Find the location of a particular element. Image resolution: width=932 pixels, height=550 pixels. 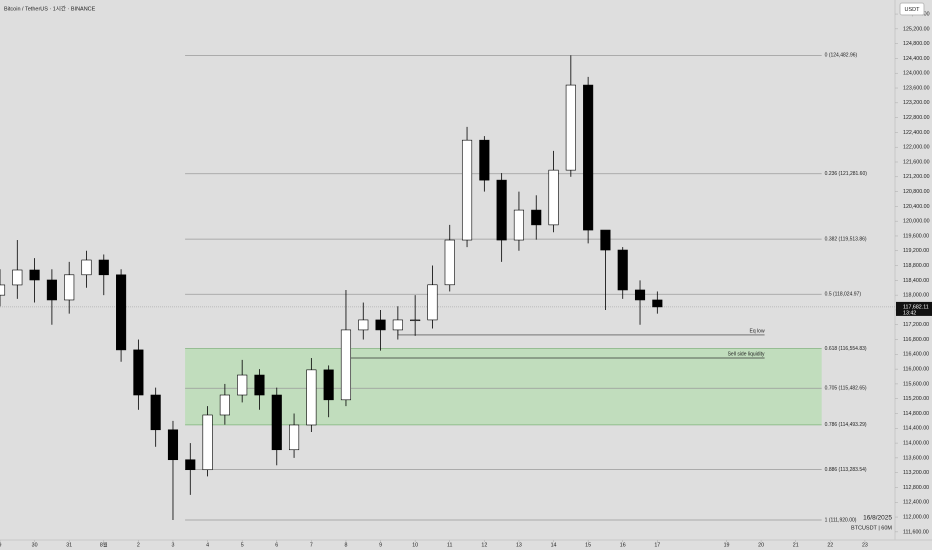

currency-button is located at coordinates (912, 9).